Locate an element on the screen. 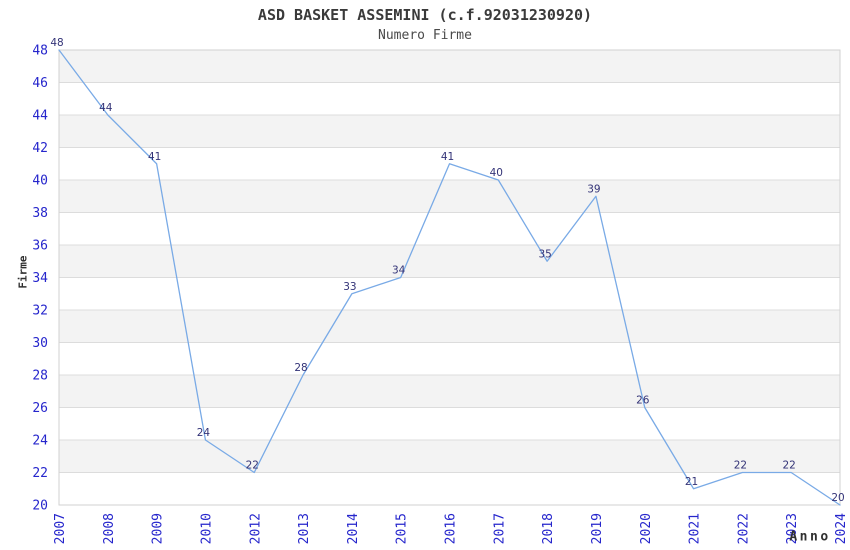 This screenshot has width=850, height=550. point-label: 33 is located at coordinates (349, 287).